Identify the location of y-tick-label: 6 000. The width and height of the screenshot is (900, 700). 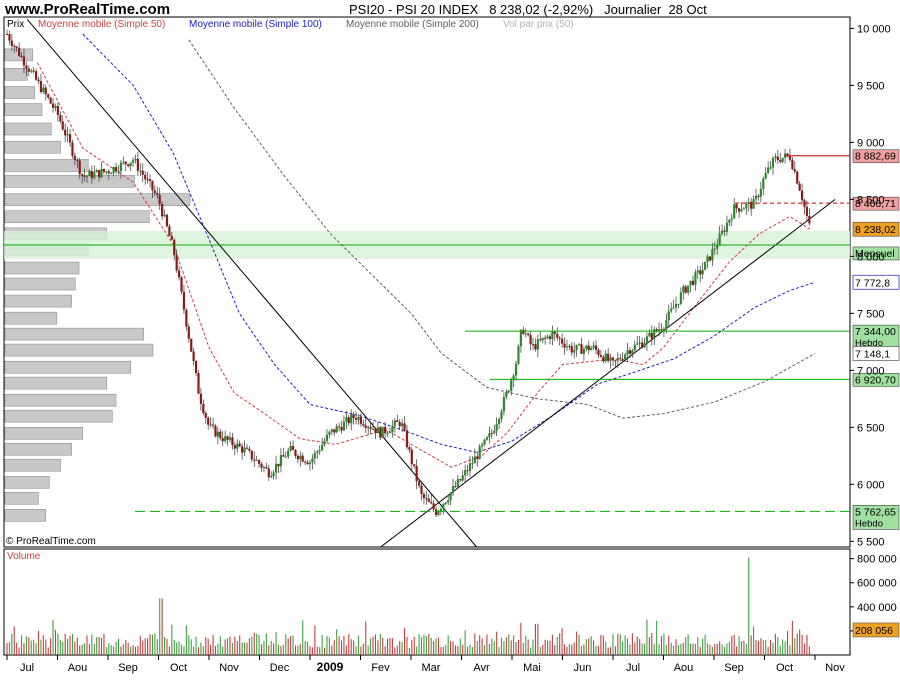
(871, 485).